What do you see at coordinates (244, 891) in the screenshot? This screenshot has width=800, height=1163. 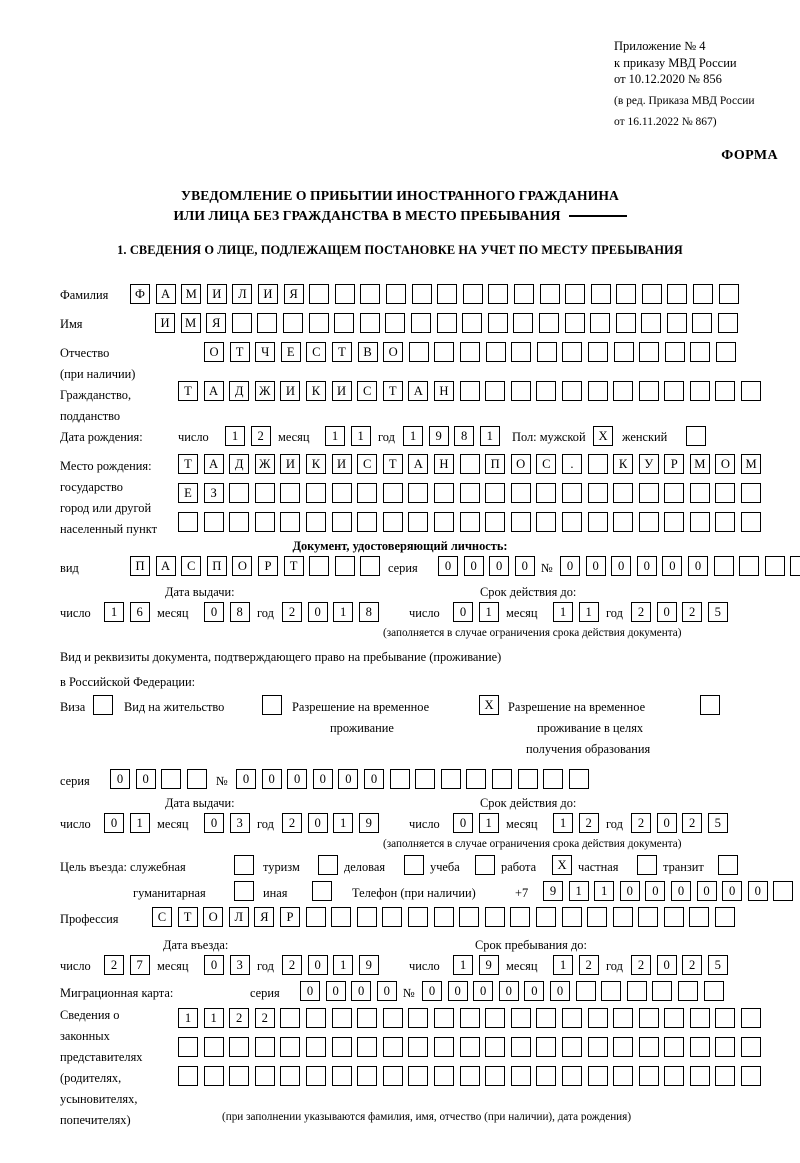 I see `purpose-humanitarian-checkbox` at bounding box center [244, 891].